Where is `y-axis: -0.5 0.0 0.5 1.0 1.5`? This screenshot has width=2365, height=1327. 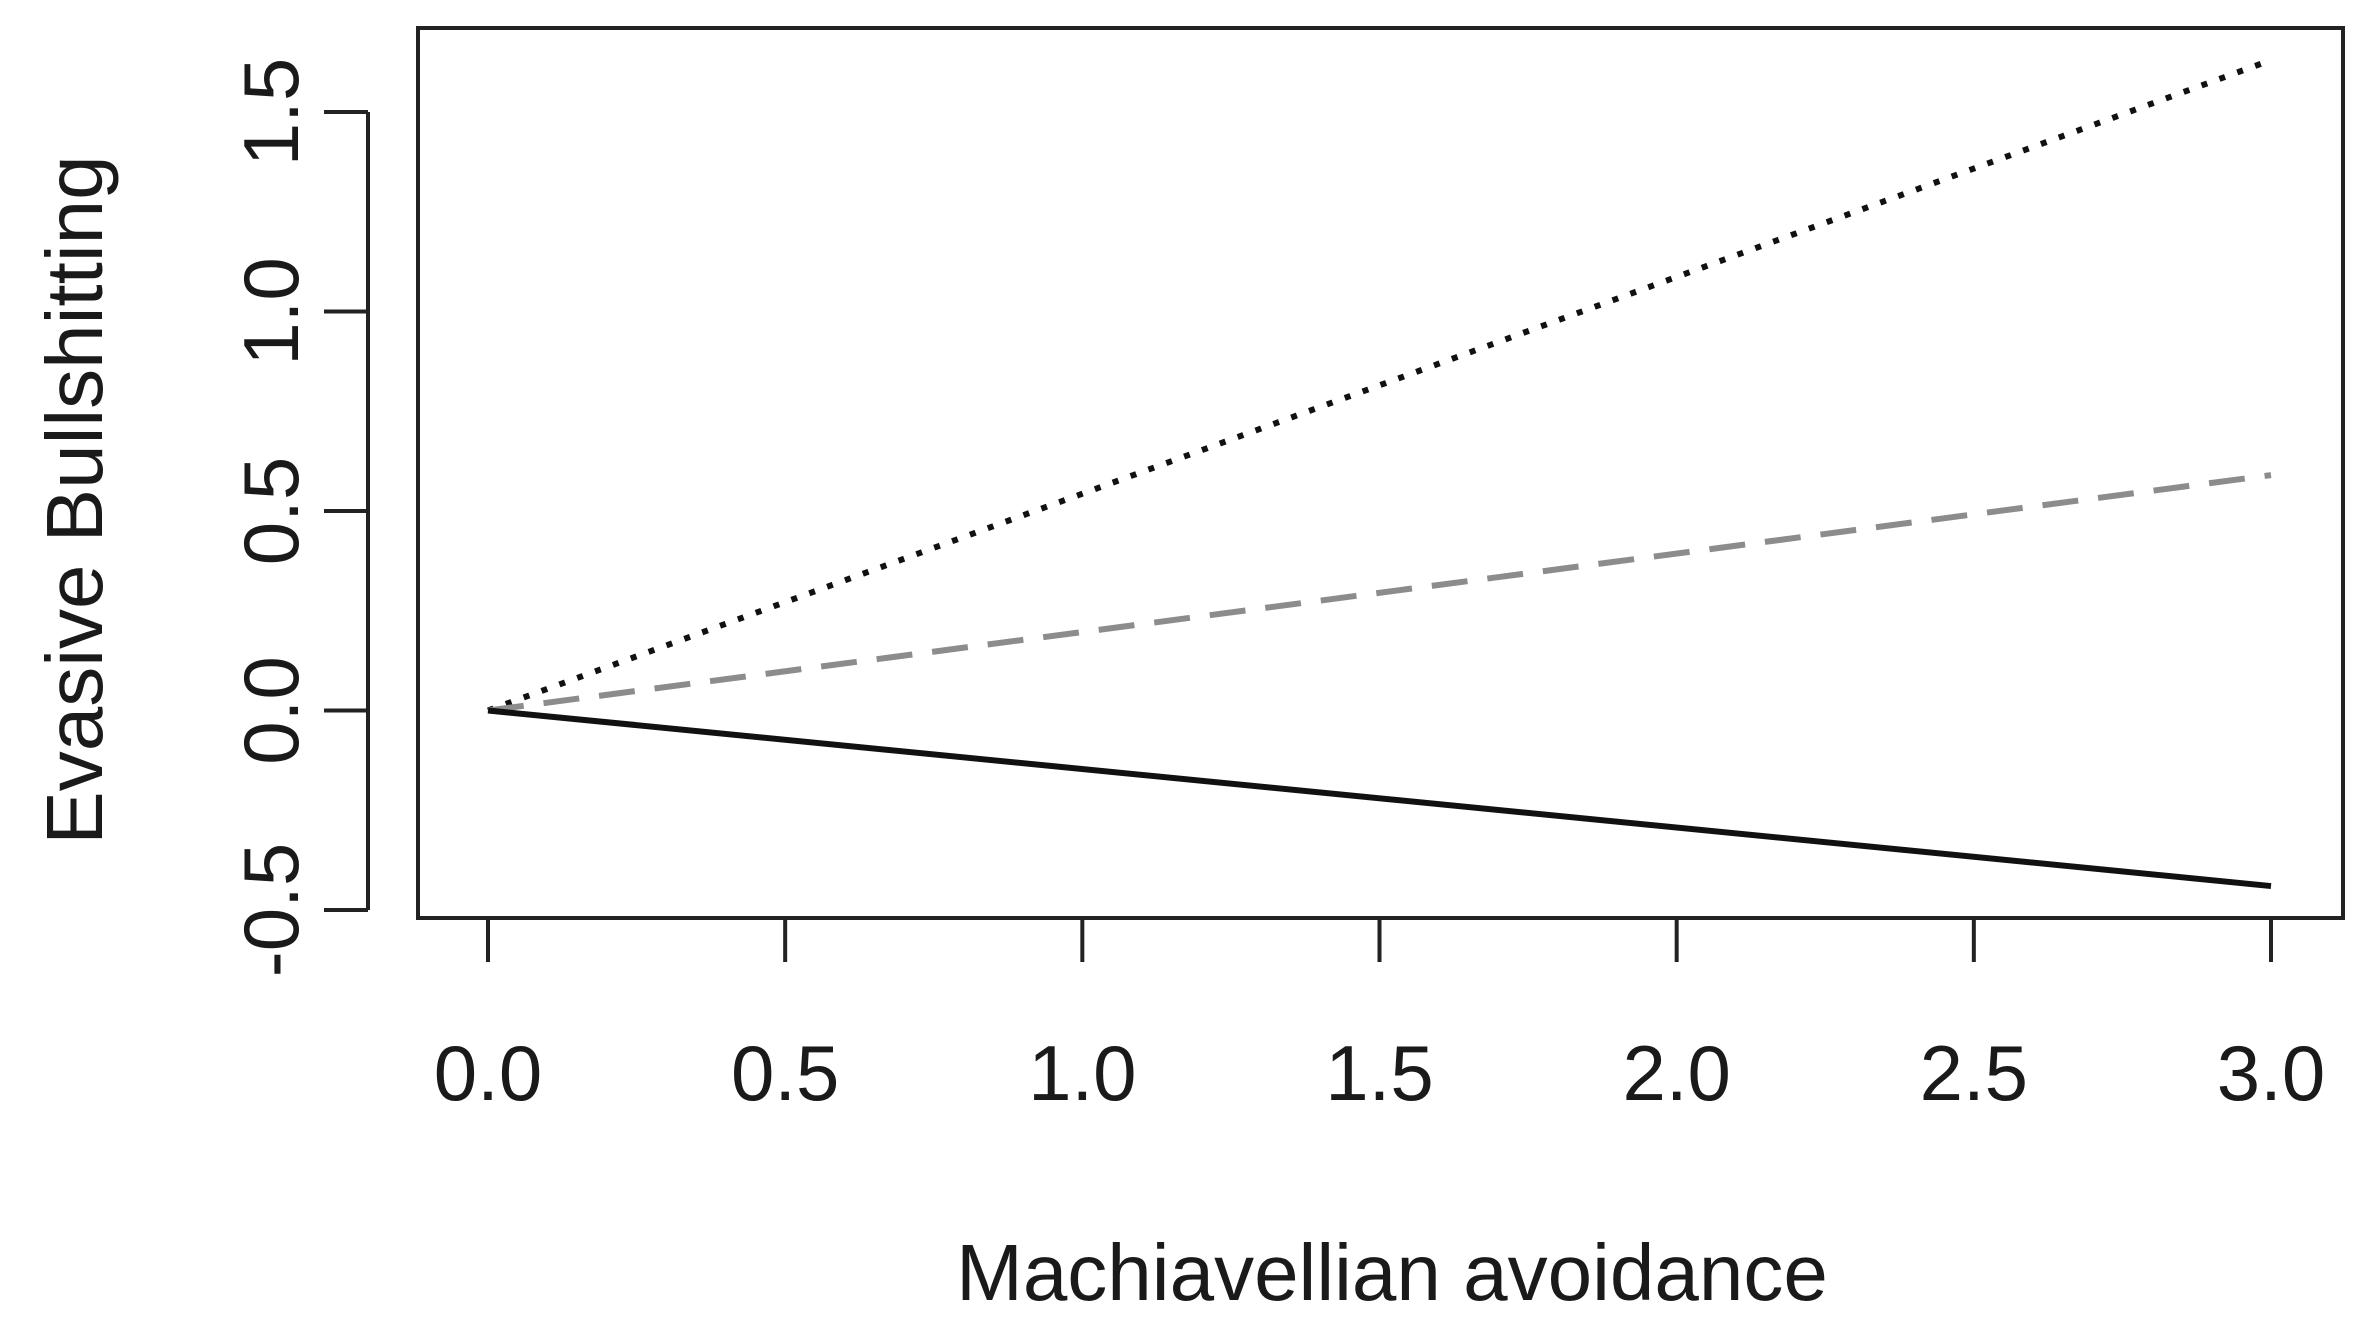 y-axis: -0.5 0.0 0.5 1.0 1.5 is located at coordinates (298, 517).